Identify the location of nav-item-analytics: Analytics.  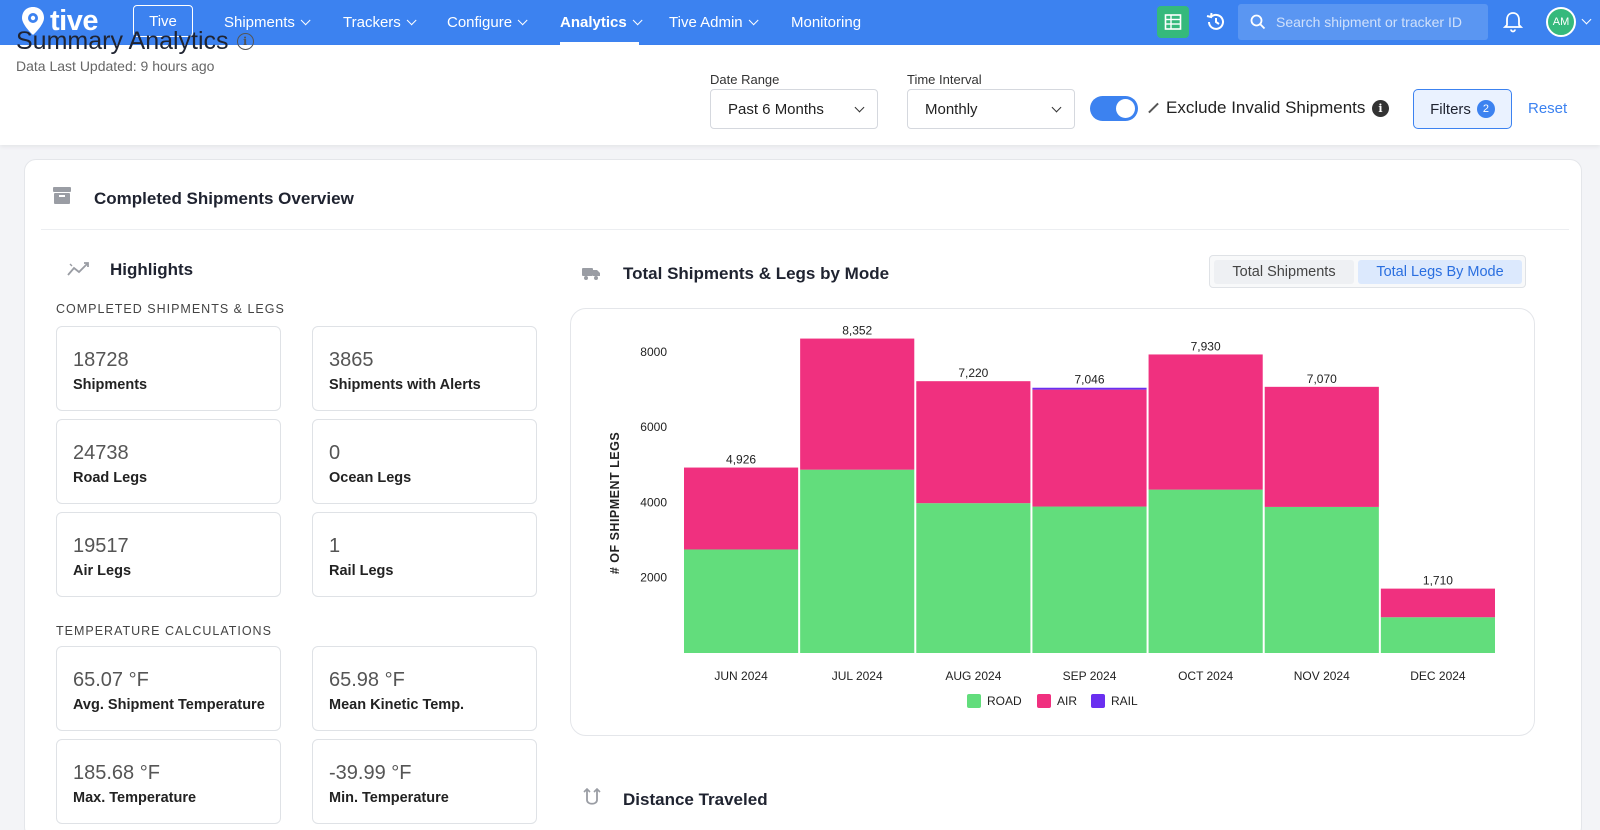
(601, 22).